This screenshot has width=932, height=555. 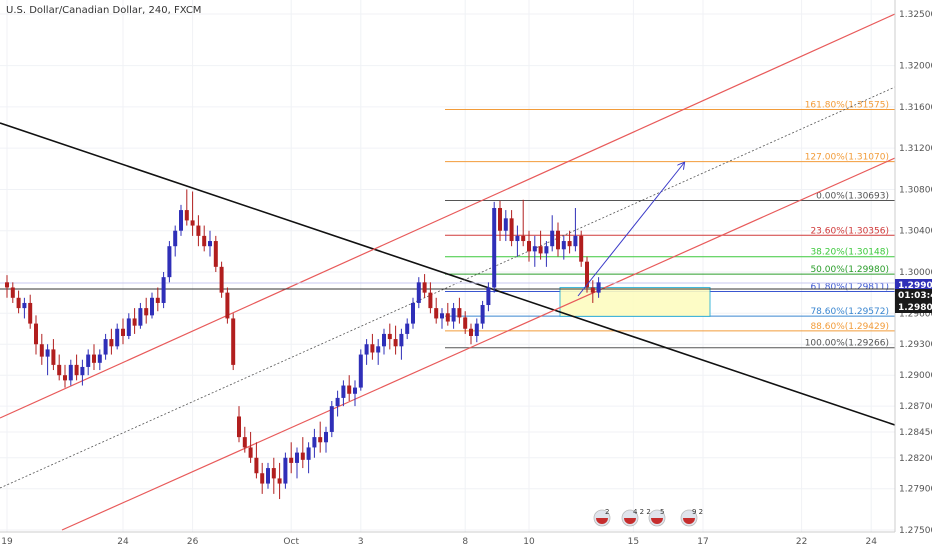 I want to click on price-tick-label: 1.28450, so click(x=915, y=433).